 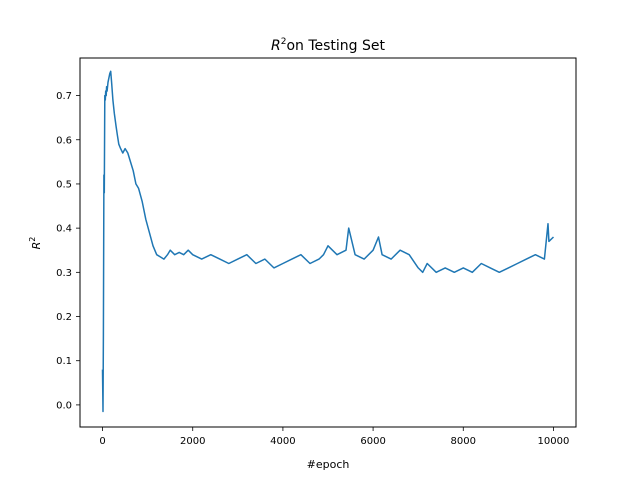 What do you see at coordinates (282, 441) in the screenshot?
I see `x-tick-label: 4000` at bounding box center [282, 441].